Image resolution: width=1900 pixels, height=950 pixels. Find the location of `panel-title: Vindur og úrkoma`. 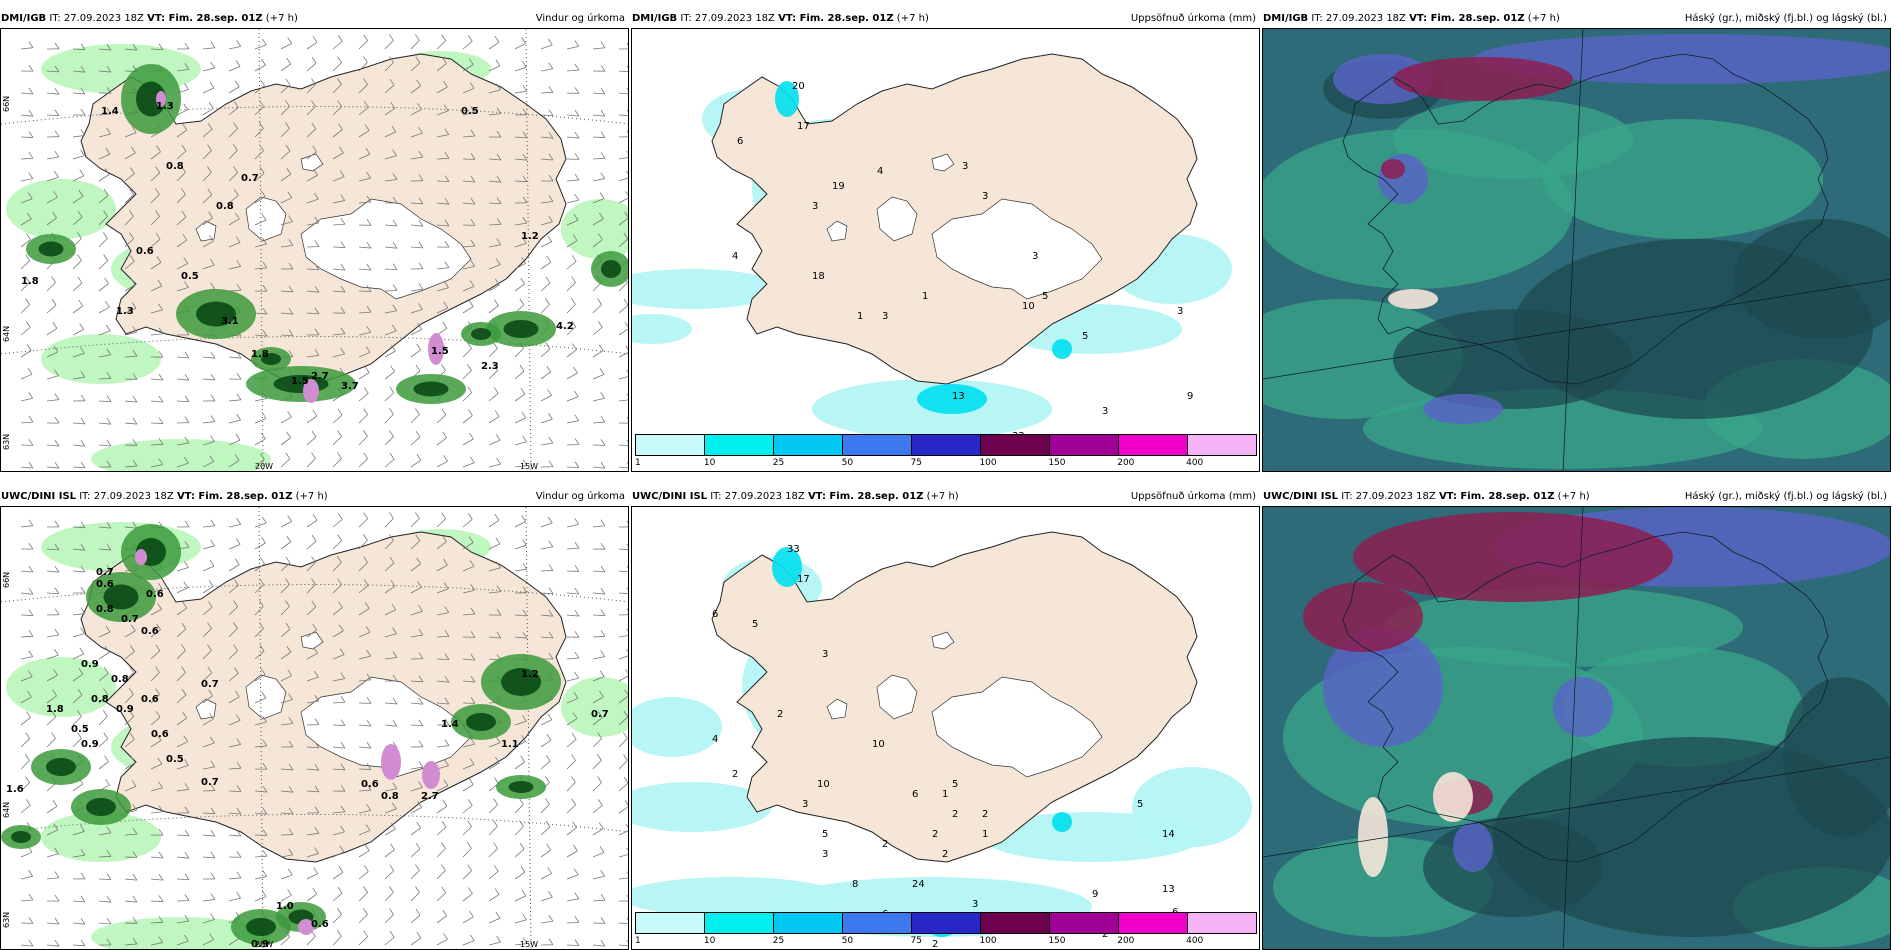

panel-title: Vindur og úrkoma is located at coordinates (580, 496).